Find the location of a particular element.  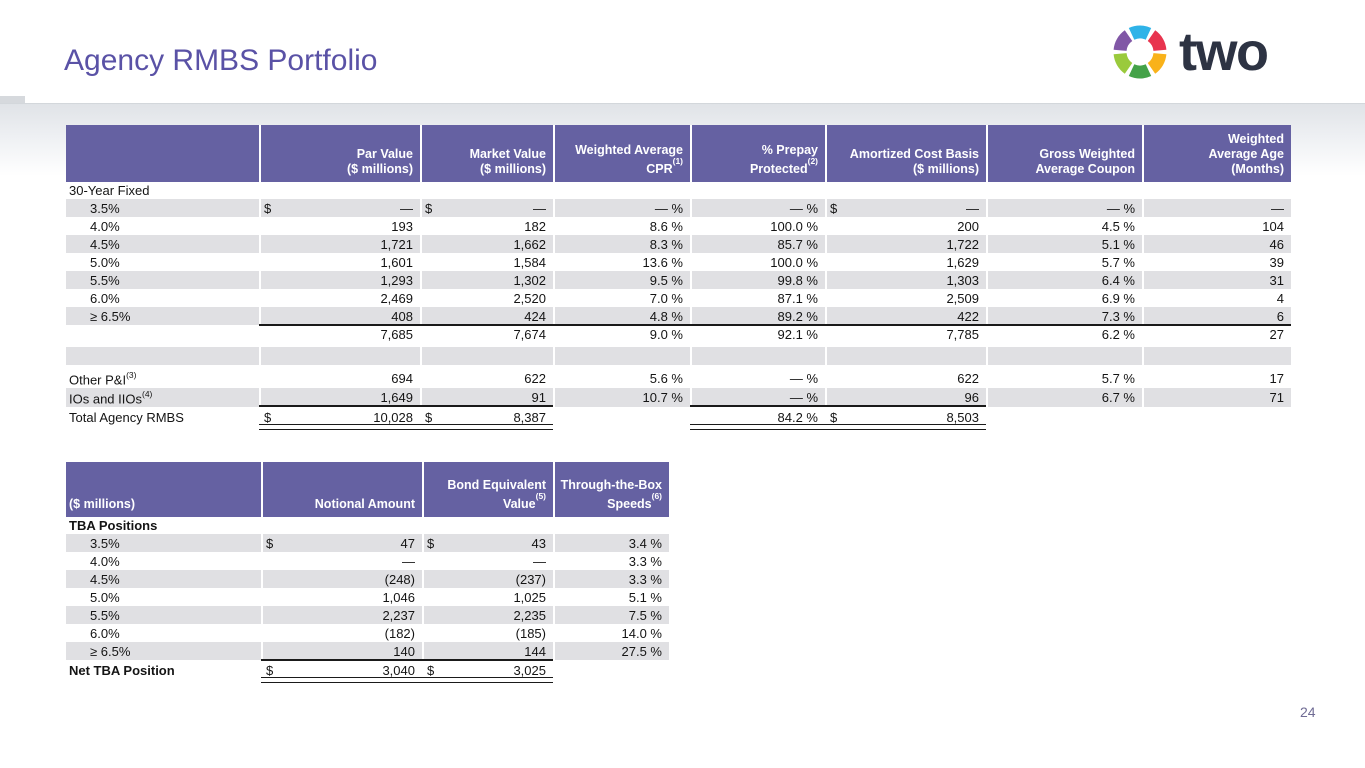

table-row: ≥ 6.5% 140 144 27.5 % is located at coordinates (367, 651).